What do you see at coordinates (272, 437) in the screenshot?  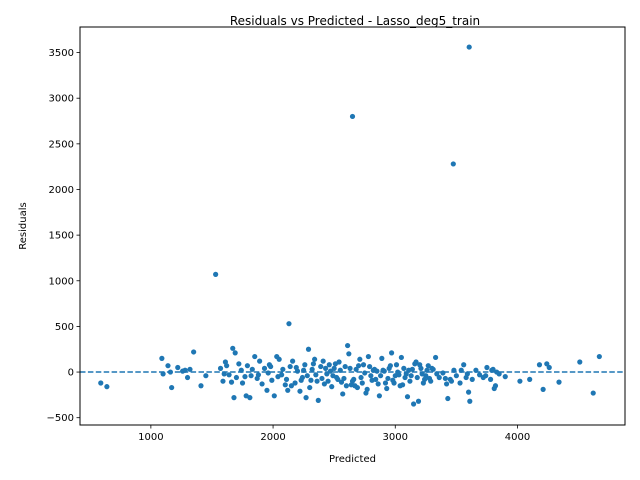 I see `x-tick-label: 2000` at bounding box center [272, 437].